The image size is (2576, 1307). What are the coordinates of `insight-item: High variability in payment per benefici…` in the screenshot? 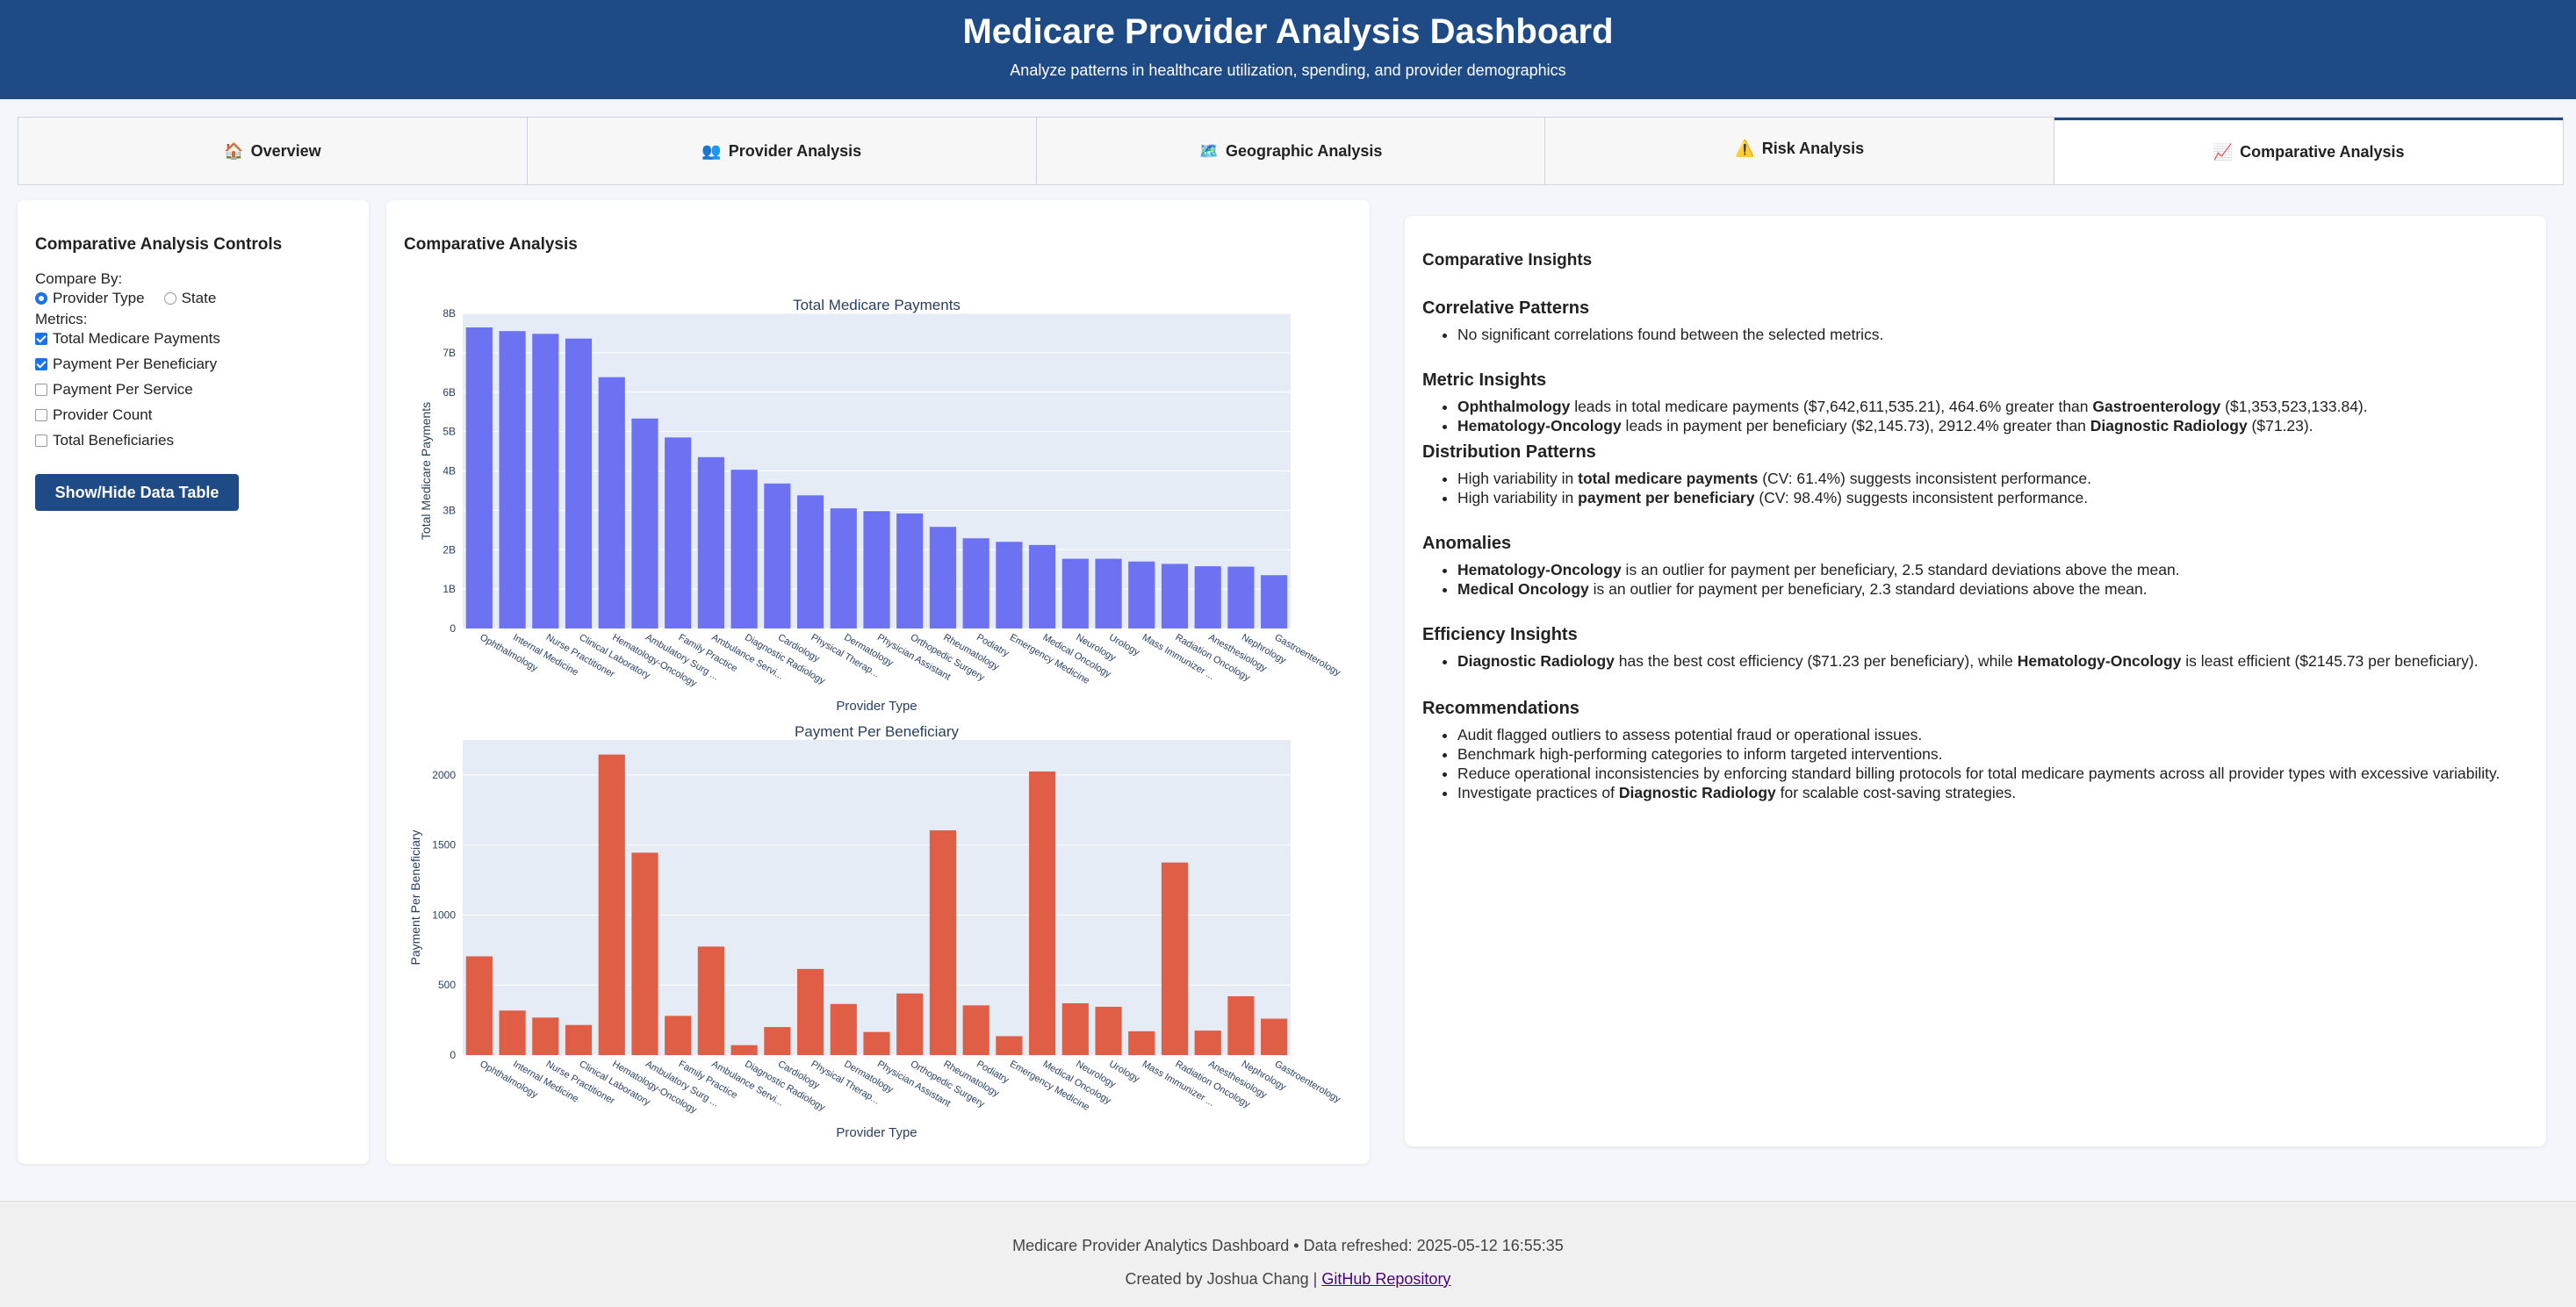 It's located at (1774, 497).